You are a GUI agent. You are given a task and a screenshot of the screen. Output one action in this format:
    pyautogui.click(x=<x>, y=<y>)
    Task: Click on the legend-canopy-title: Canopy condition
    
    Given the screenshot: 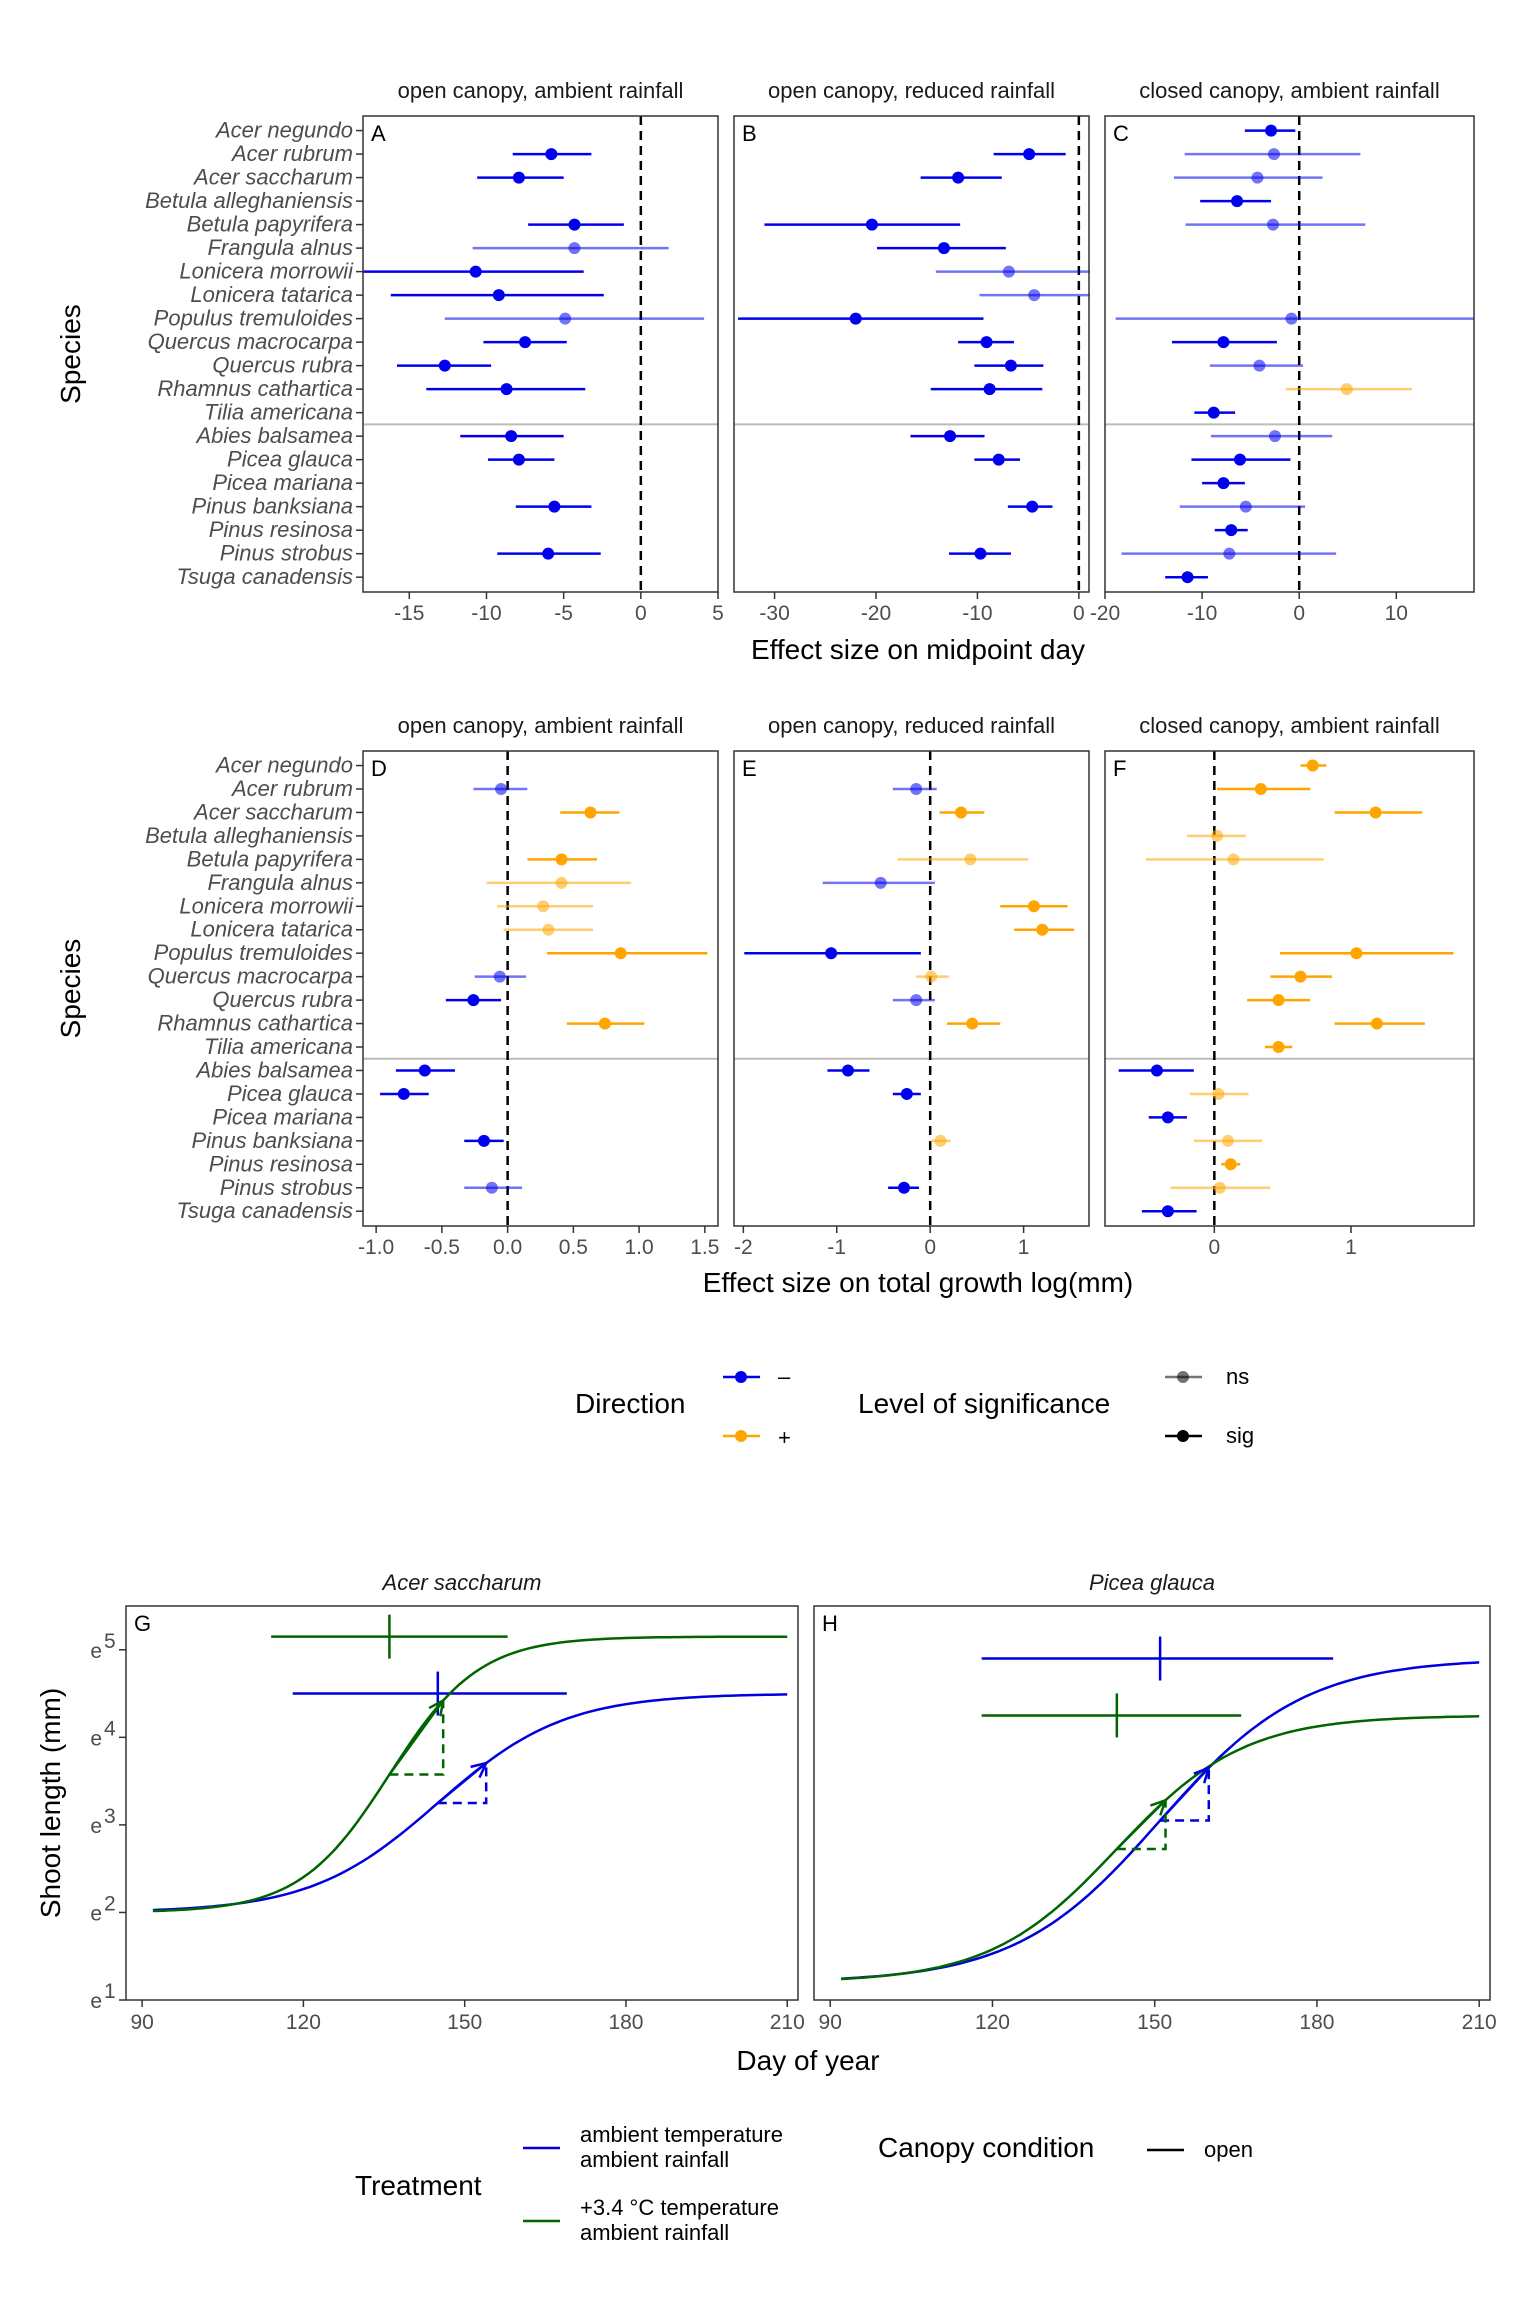 What is the action you would take?
    pyautogui.click(x=986, y=2147)
    